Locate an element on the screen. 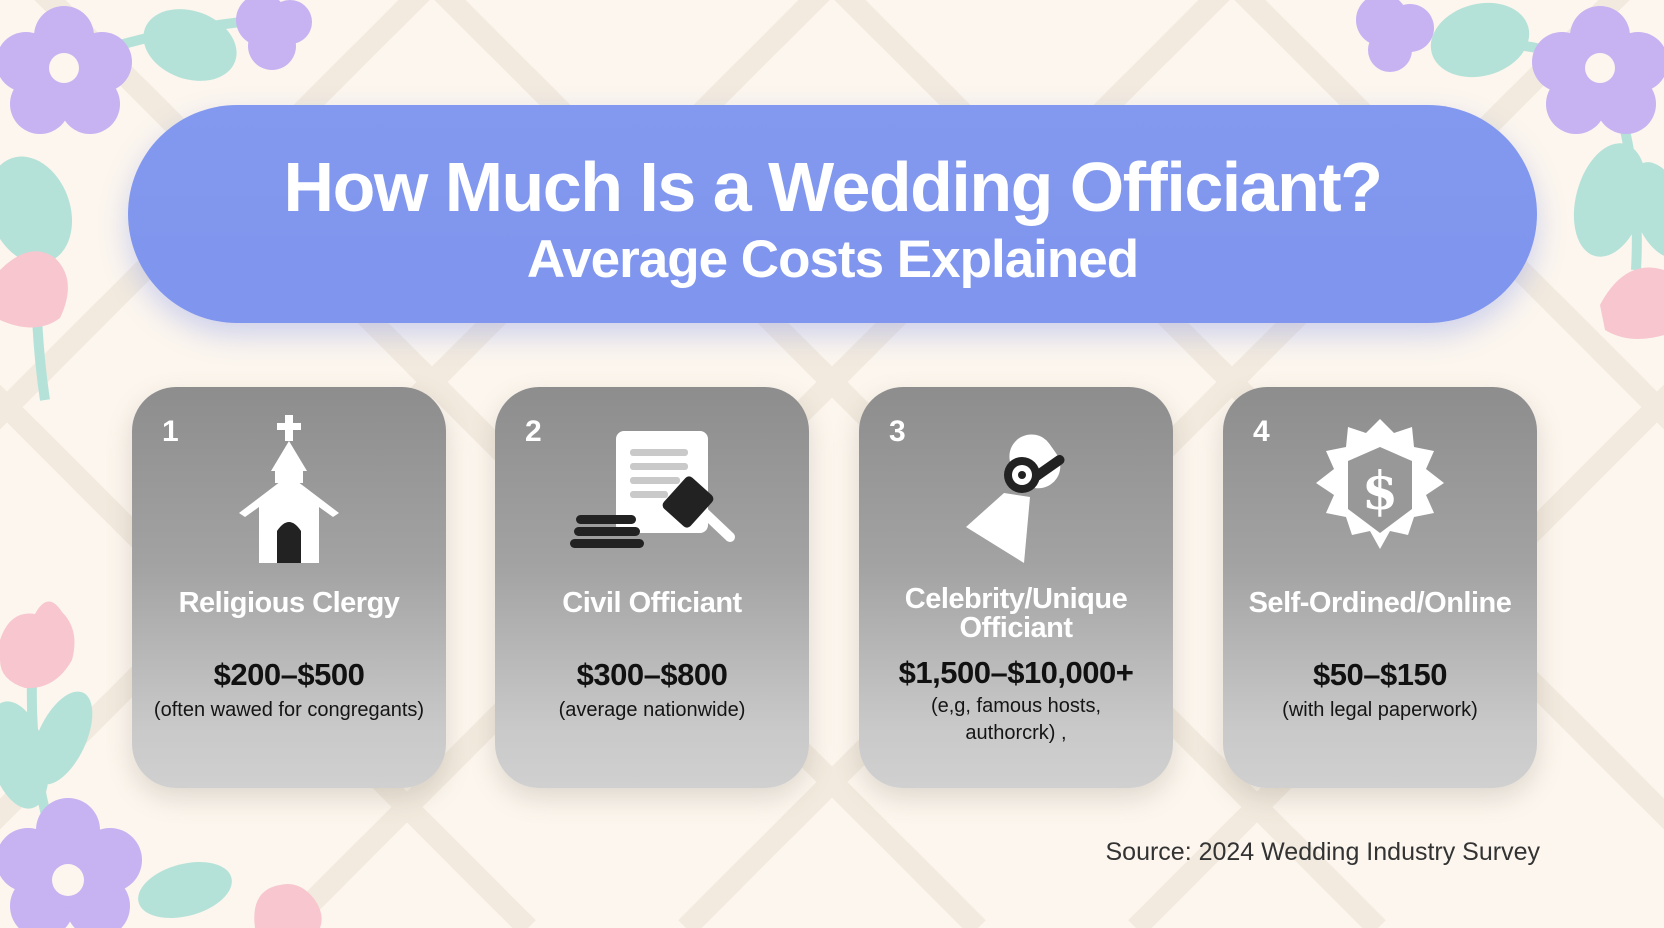 This screenshot has height=928, width=1664. card-price: $1,500–$10,000+ is located at coordinates (1016, 672).